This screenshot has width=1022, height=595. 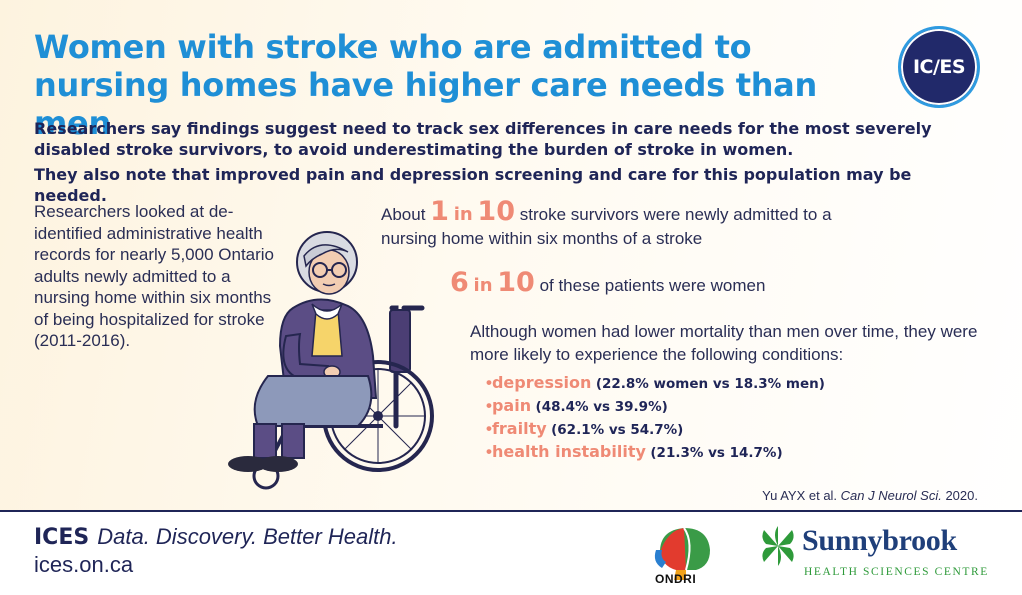 I want to click on stat1-in: in, so click(x=463, y=214).